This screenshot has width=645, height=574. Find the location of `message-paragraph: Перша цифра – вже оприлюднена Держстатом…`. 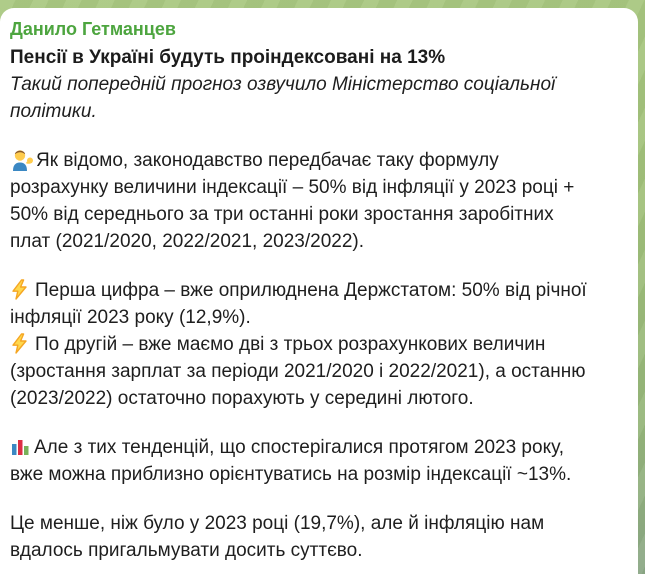

message-paragraph: Перша цифра – вже оприлюднена Держстатом… is located at coordinates (319, 304).